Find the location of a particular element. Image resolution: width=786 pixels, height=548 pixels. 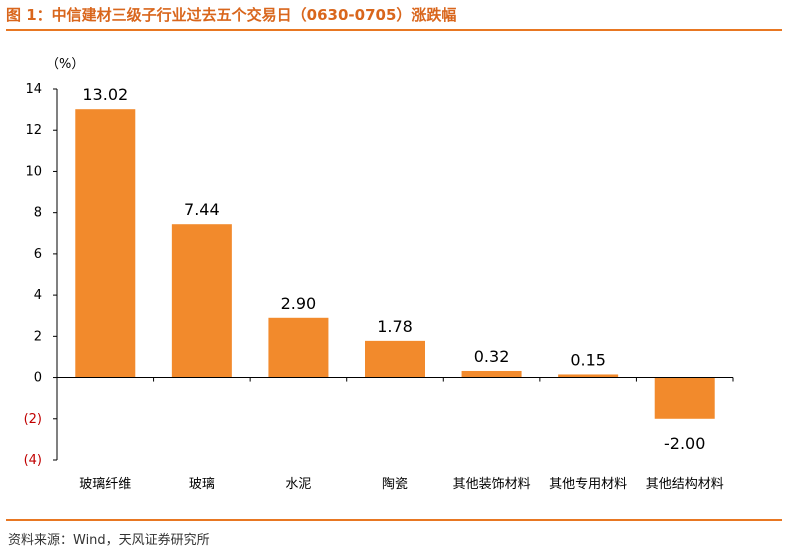

category-label: 水泥 is located at coordinates (298, 484).